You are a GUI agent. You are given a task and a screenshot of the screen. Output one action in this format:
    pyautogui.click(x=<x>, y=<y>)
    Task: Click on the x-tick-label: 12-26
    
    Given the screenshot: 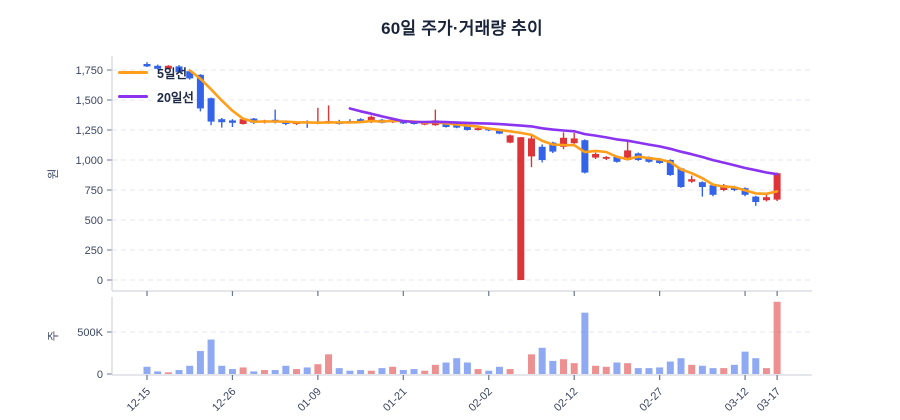 What is the action you would take?
    pyautogui.click(x=224, y=400)
    